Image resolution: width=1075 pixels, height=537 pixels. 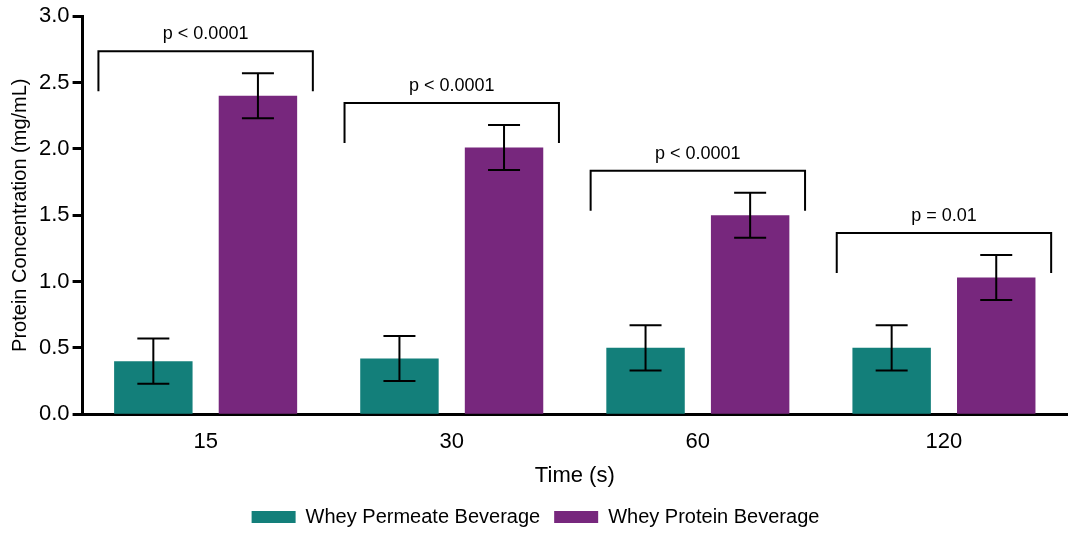 I want to click on legend-label: Whey Protein Beverage, so click(x=714, y=515).